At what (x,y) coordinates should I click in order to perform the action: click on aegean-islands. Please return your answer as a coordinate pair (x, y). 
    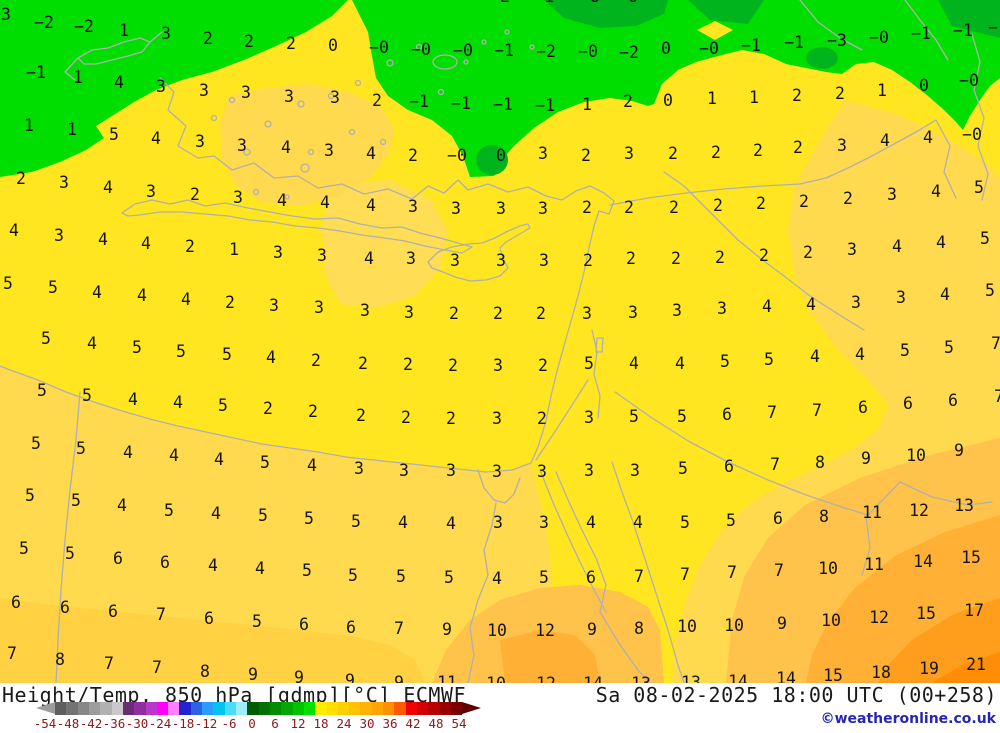
    Looking at the image, I should click on (372, 114).